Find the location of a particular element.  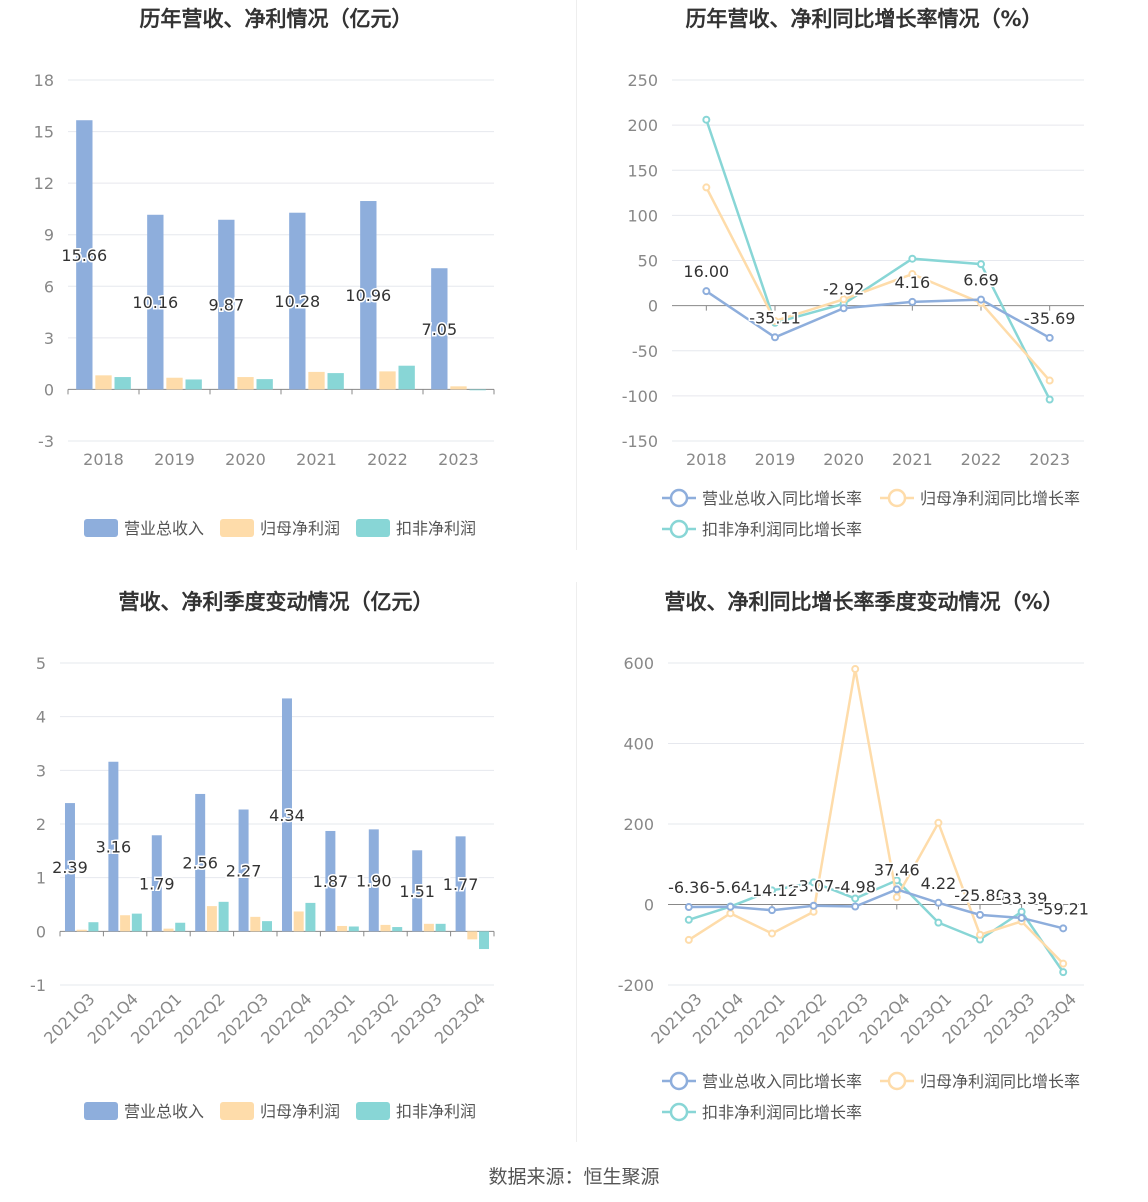

y-tick-label: 5 is located at coordinates (41, 663).